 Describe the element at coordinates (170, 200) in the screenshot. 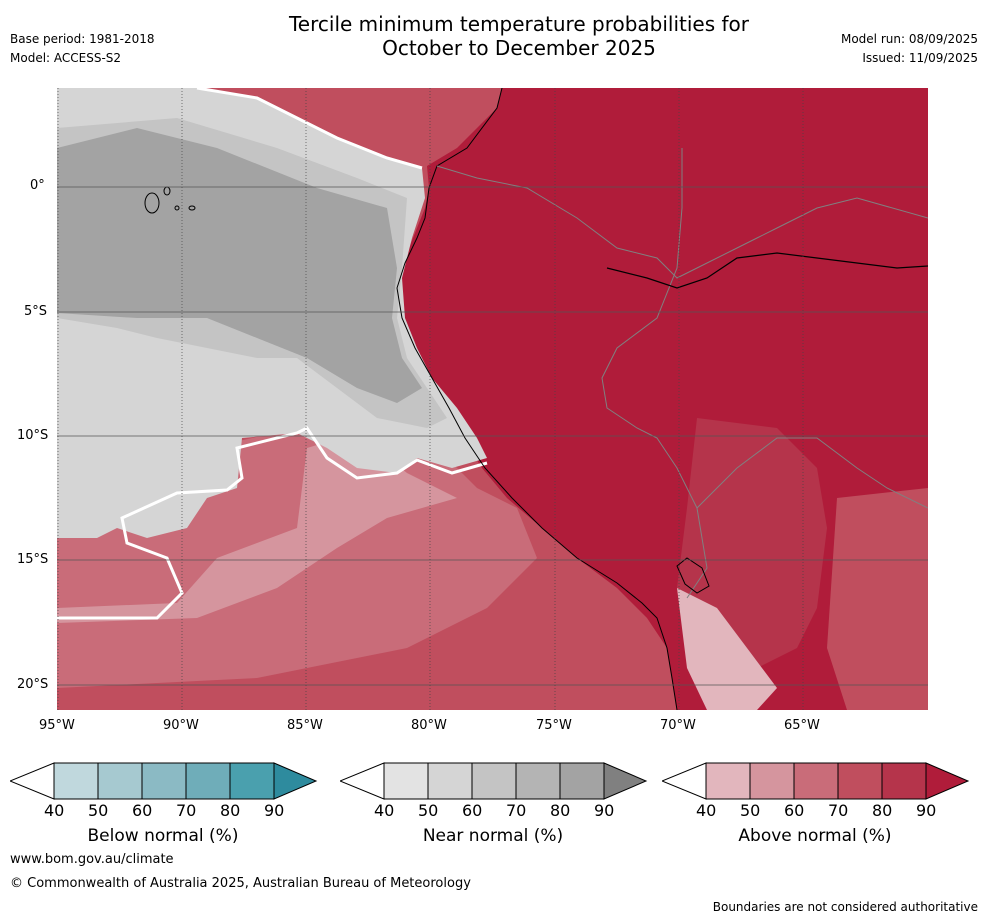

I see `galapagos-islands` at that location.